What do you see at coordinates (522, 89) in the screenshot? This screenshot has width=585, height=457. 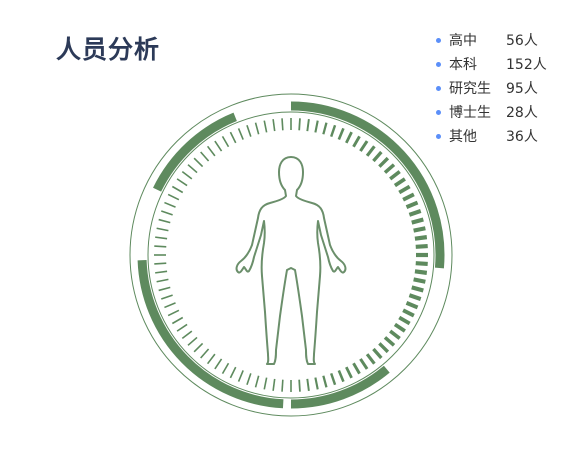 I see `legend-value: 95人` at bounding box center [522, 89].